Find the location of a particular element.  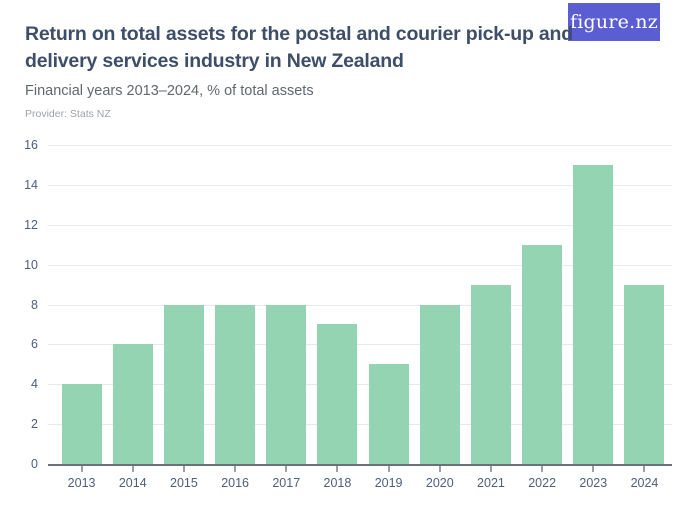

logo-text: figure.nz is located at coordinates (614, 22).